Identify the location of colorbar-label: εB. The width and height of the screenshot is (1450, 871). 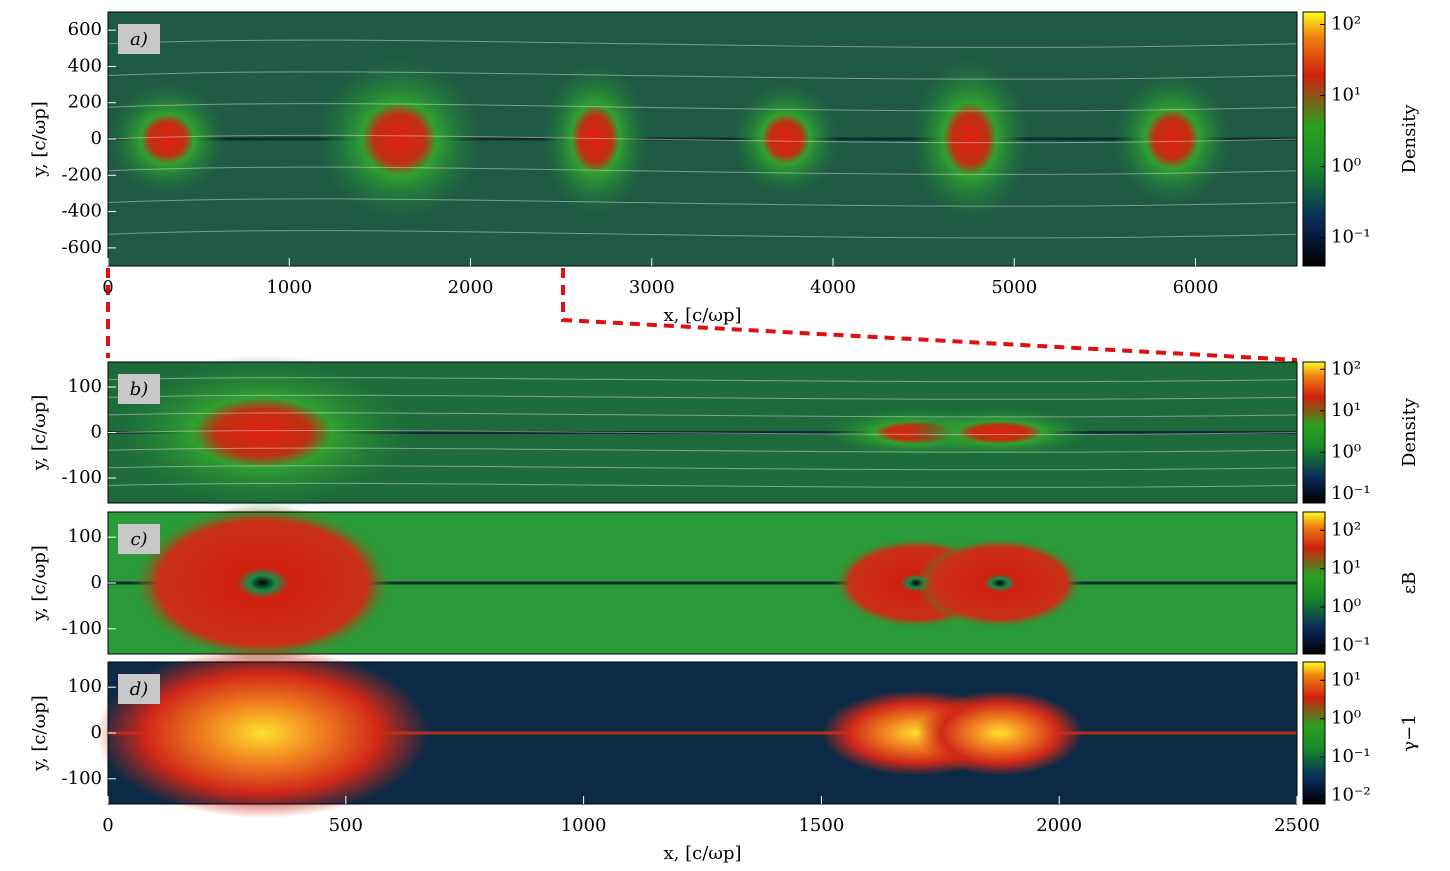
(1409, 583).